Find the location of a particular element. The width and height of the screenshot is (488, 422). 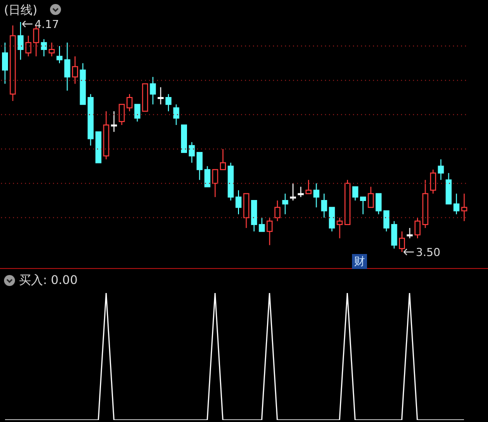

annotation: 3.50 is located at coordinates (428, 252).